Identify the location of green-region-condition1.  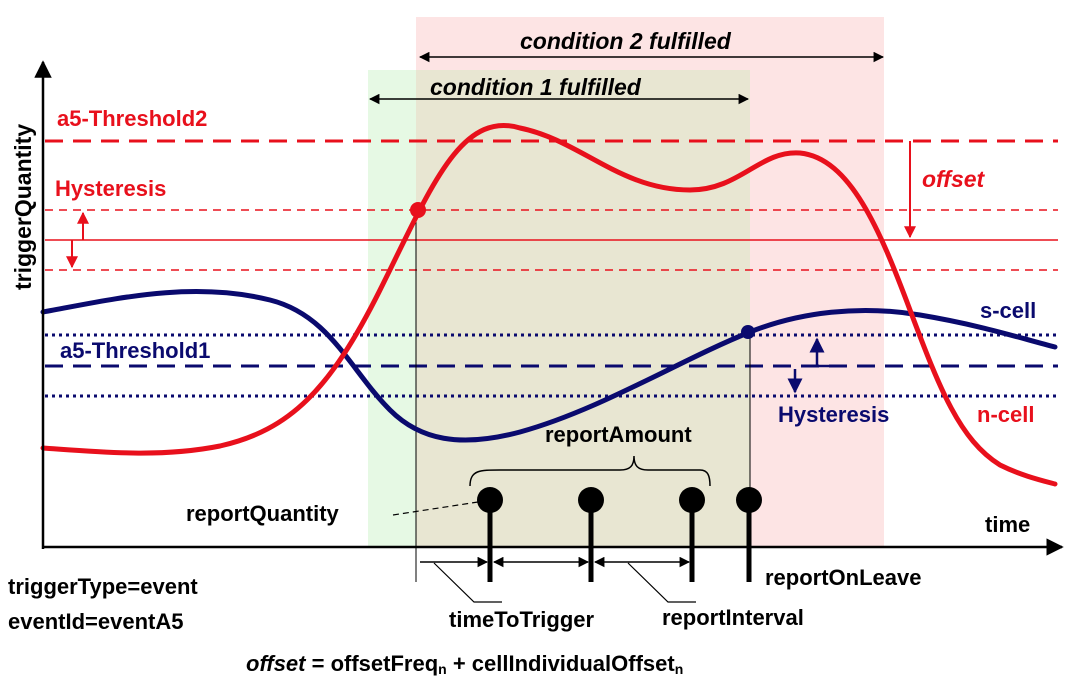
(392, 308).